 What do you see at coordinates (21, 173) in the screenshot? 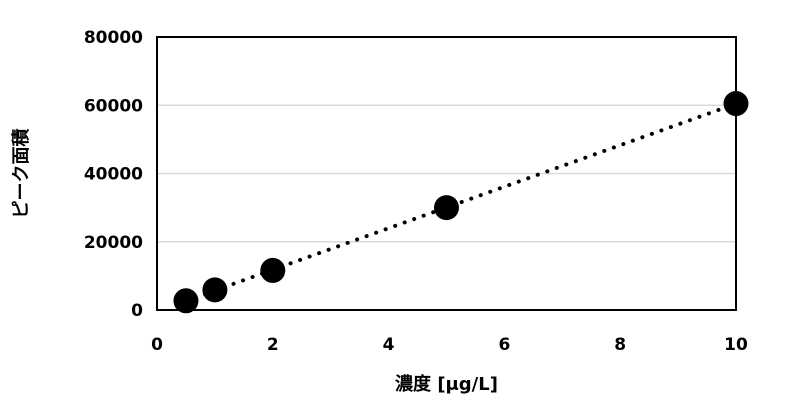
I see `y-axis-title: ピーク面積` at bounding box center [21, 173].